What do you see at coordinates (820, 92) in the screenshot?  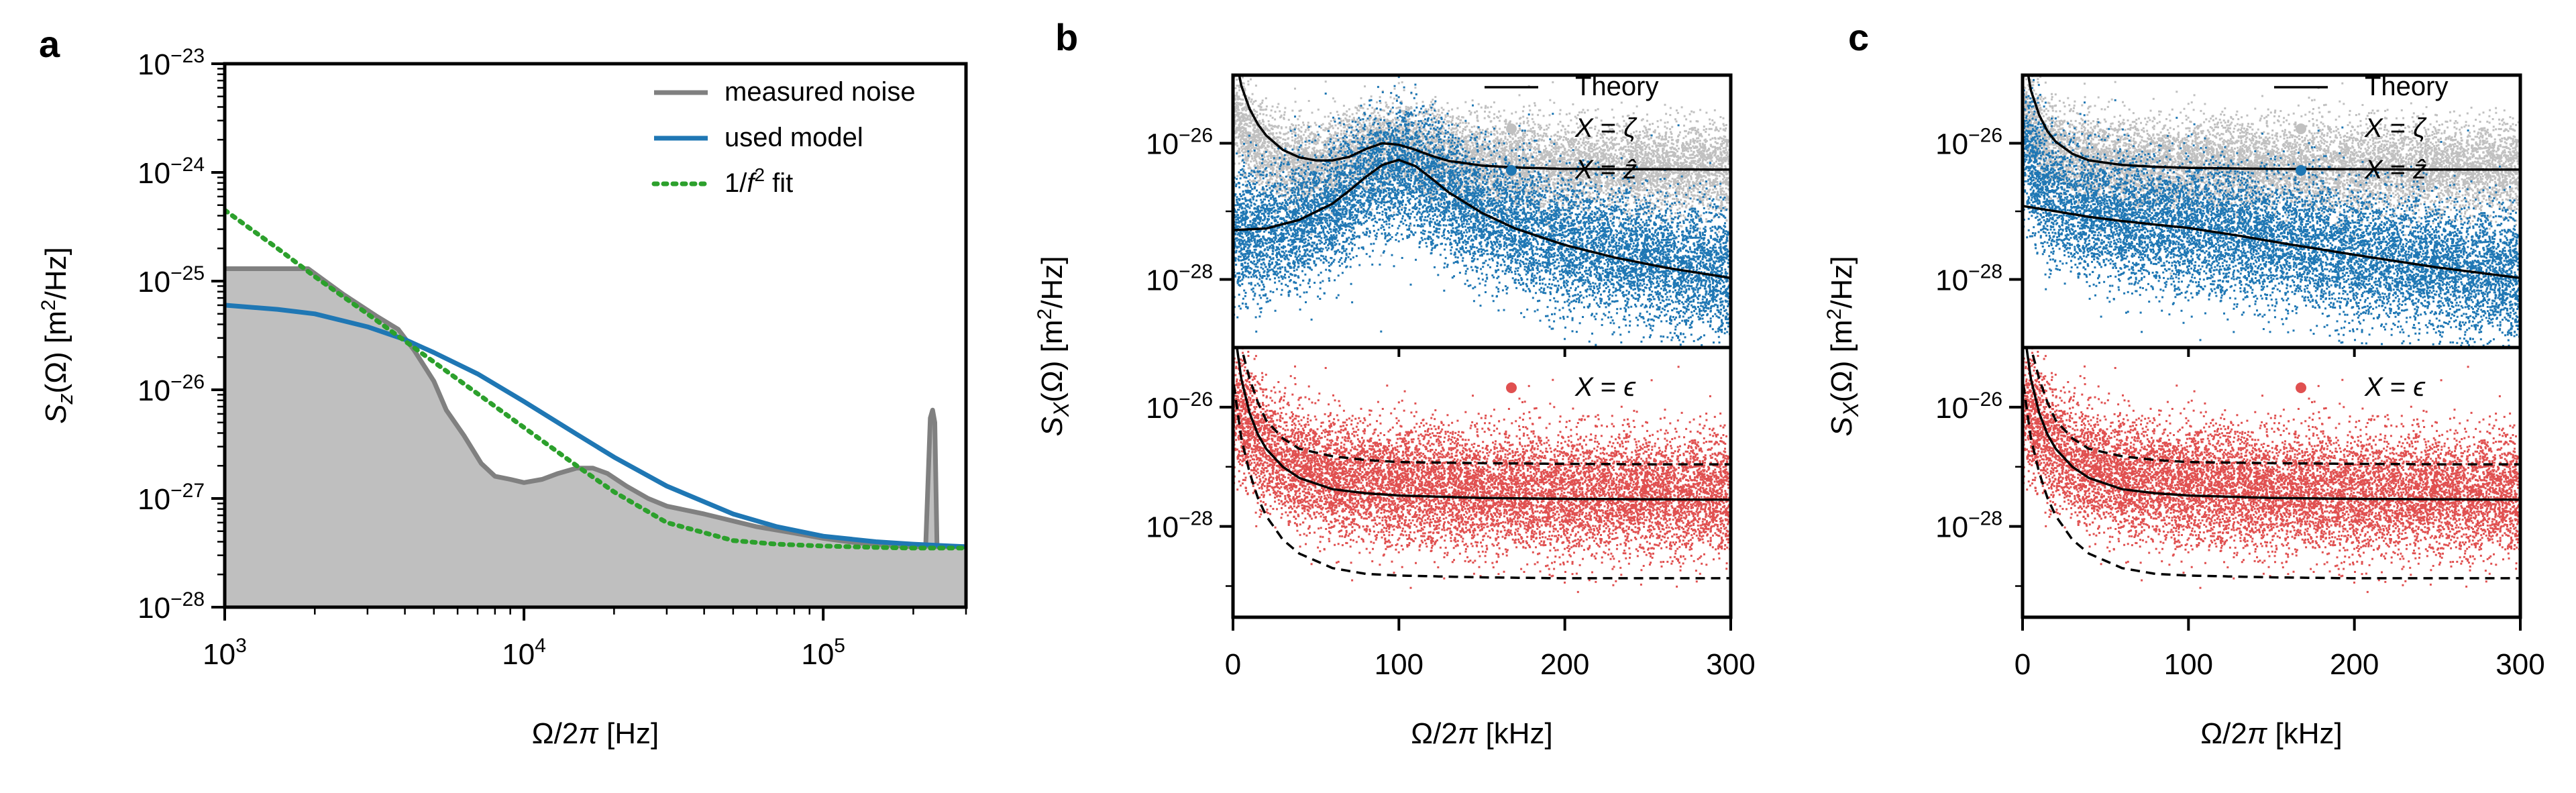 I see `legend-label: measured noise` at bounding box center [820, 92].